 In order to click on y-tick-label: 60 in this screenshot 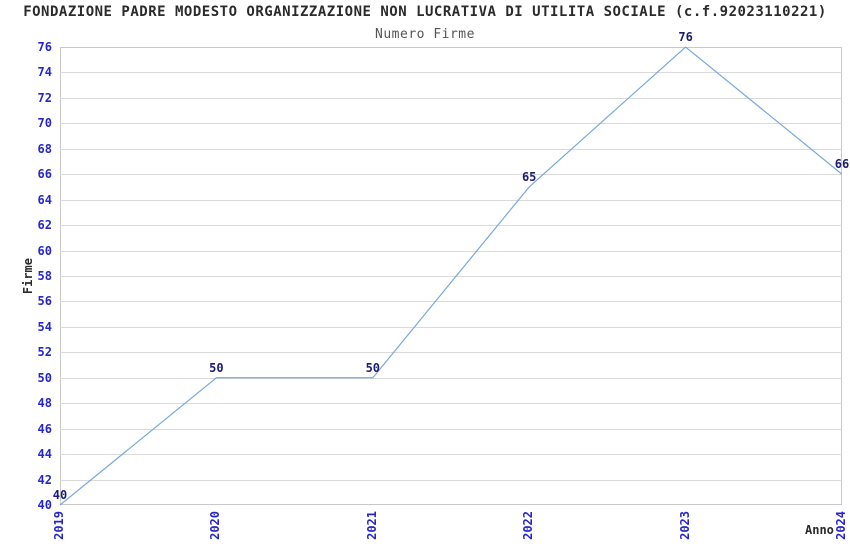, I will do `click(44, 250)`.